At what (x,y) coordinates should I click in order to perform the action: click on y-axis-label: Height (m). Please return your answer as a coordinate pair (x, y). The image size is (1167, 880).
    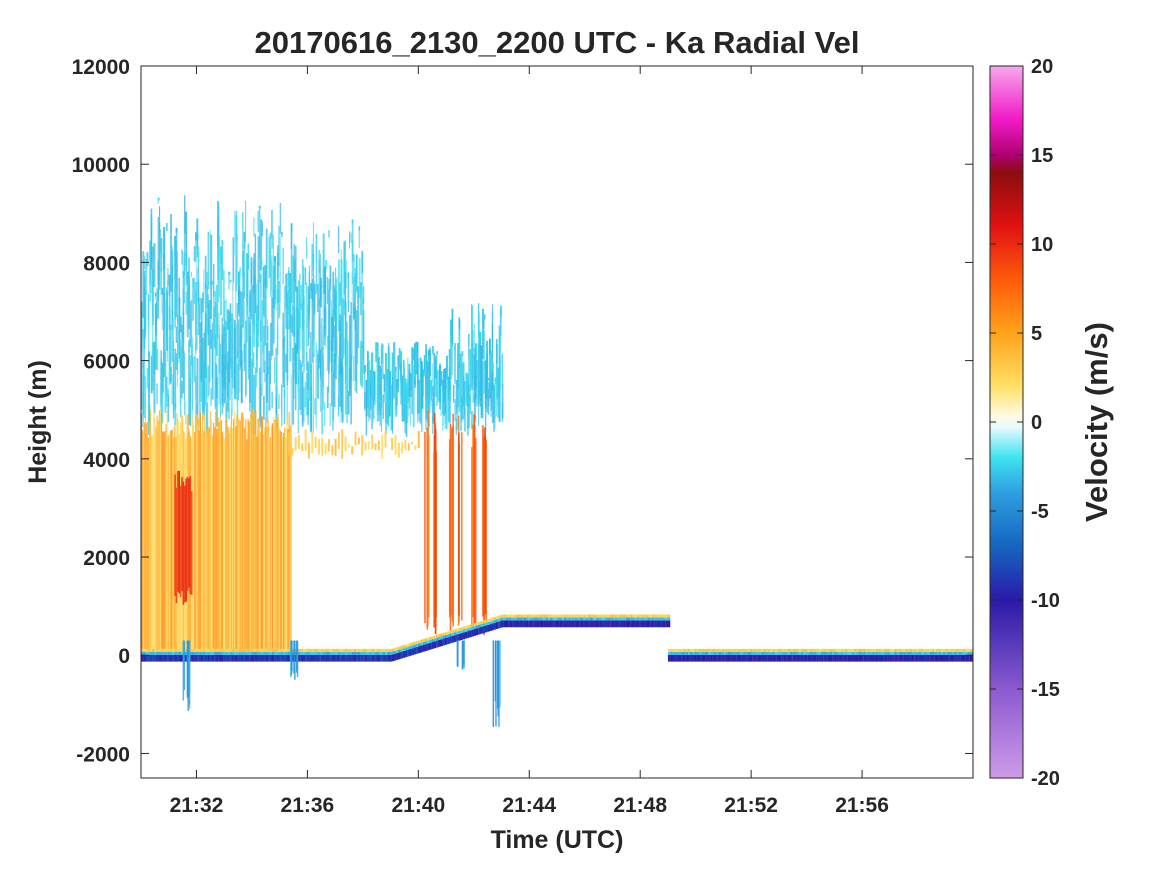
    Looking at the image, I should click on (38, 422).